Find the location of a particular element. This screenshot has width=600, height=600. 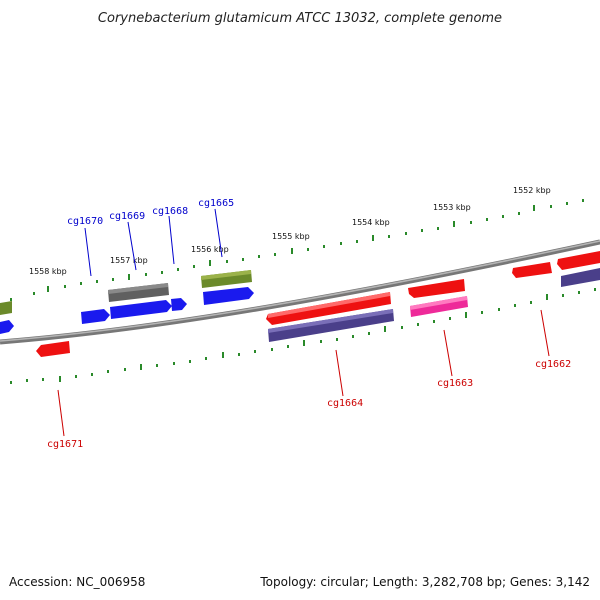

gene-red-cg1671 is located at coordinates (53, 349).